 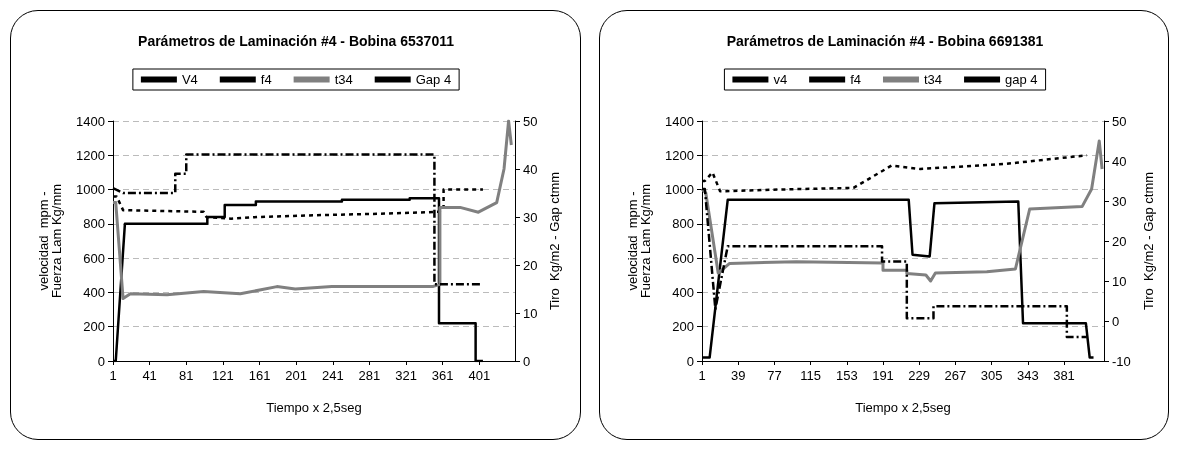 I want to click on x-tick-label: 77, so click(x=774, y=375).